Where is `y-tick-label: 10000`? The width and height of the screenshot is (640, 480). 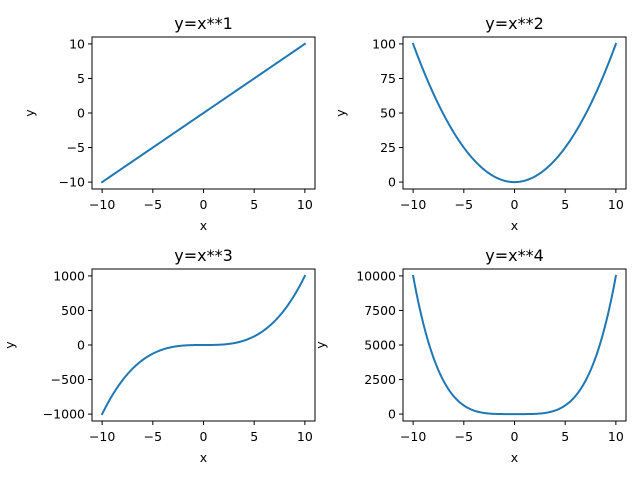 y-tick-label: 10000 is located at coordinates (376, 275).